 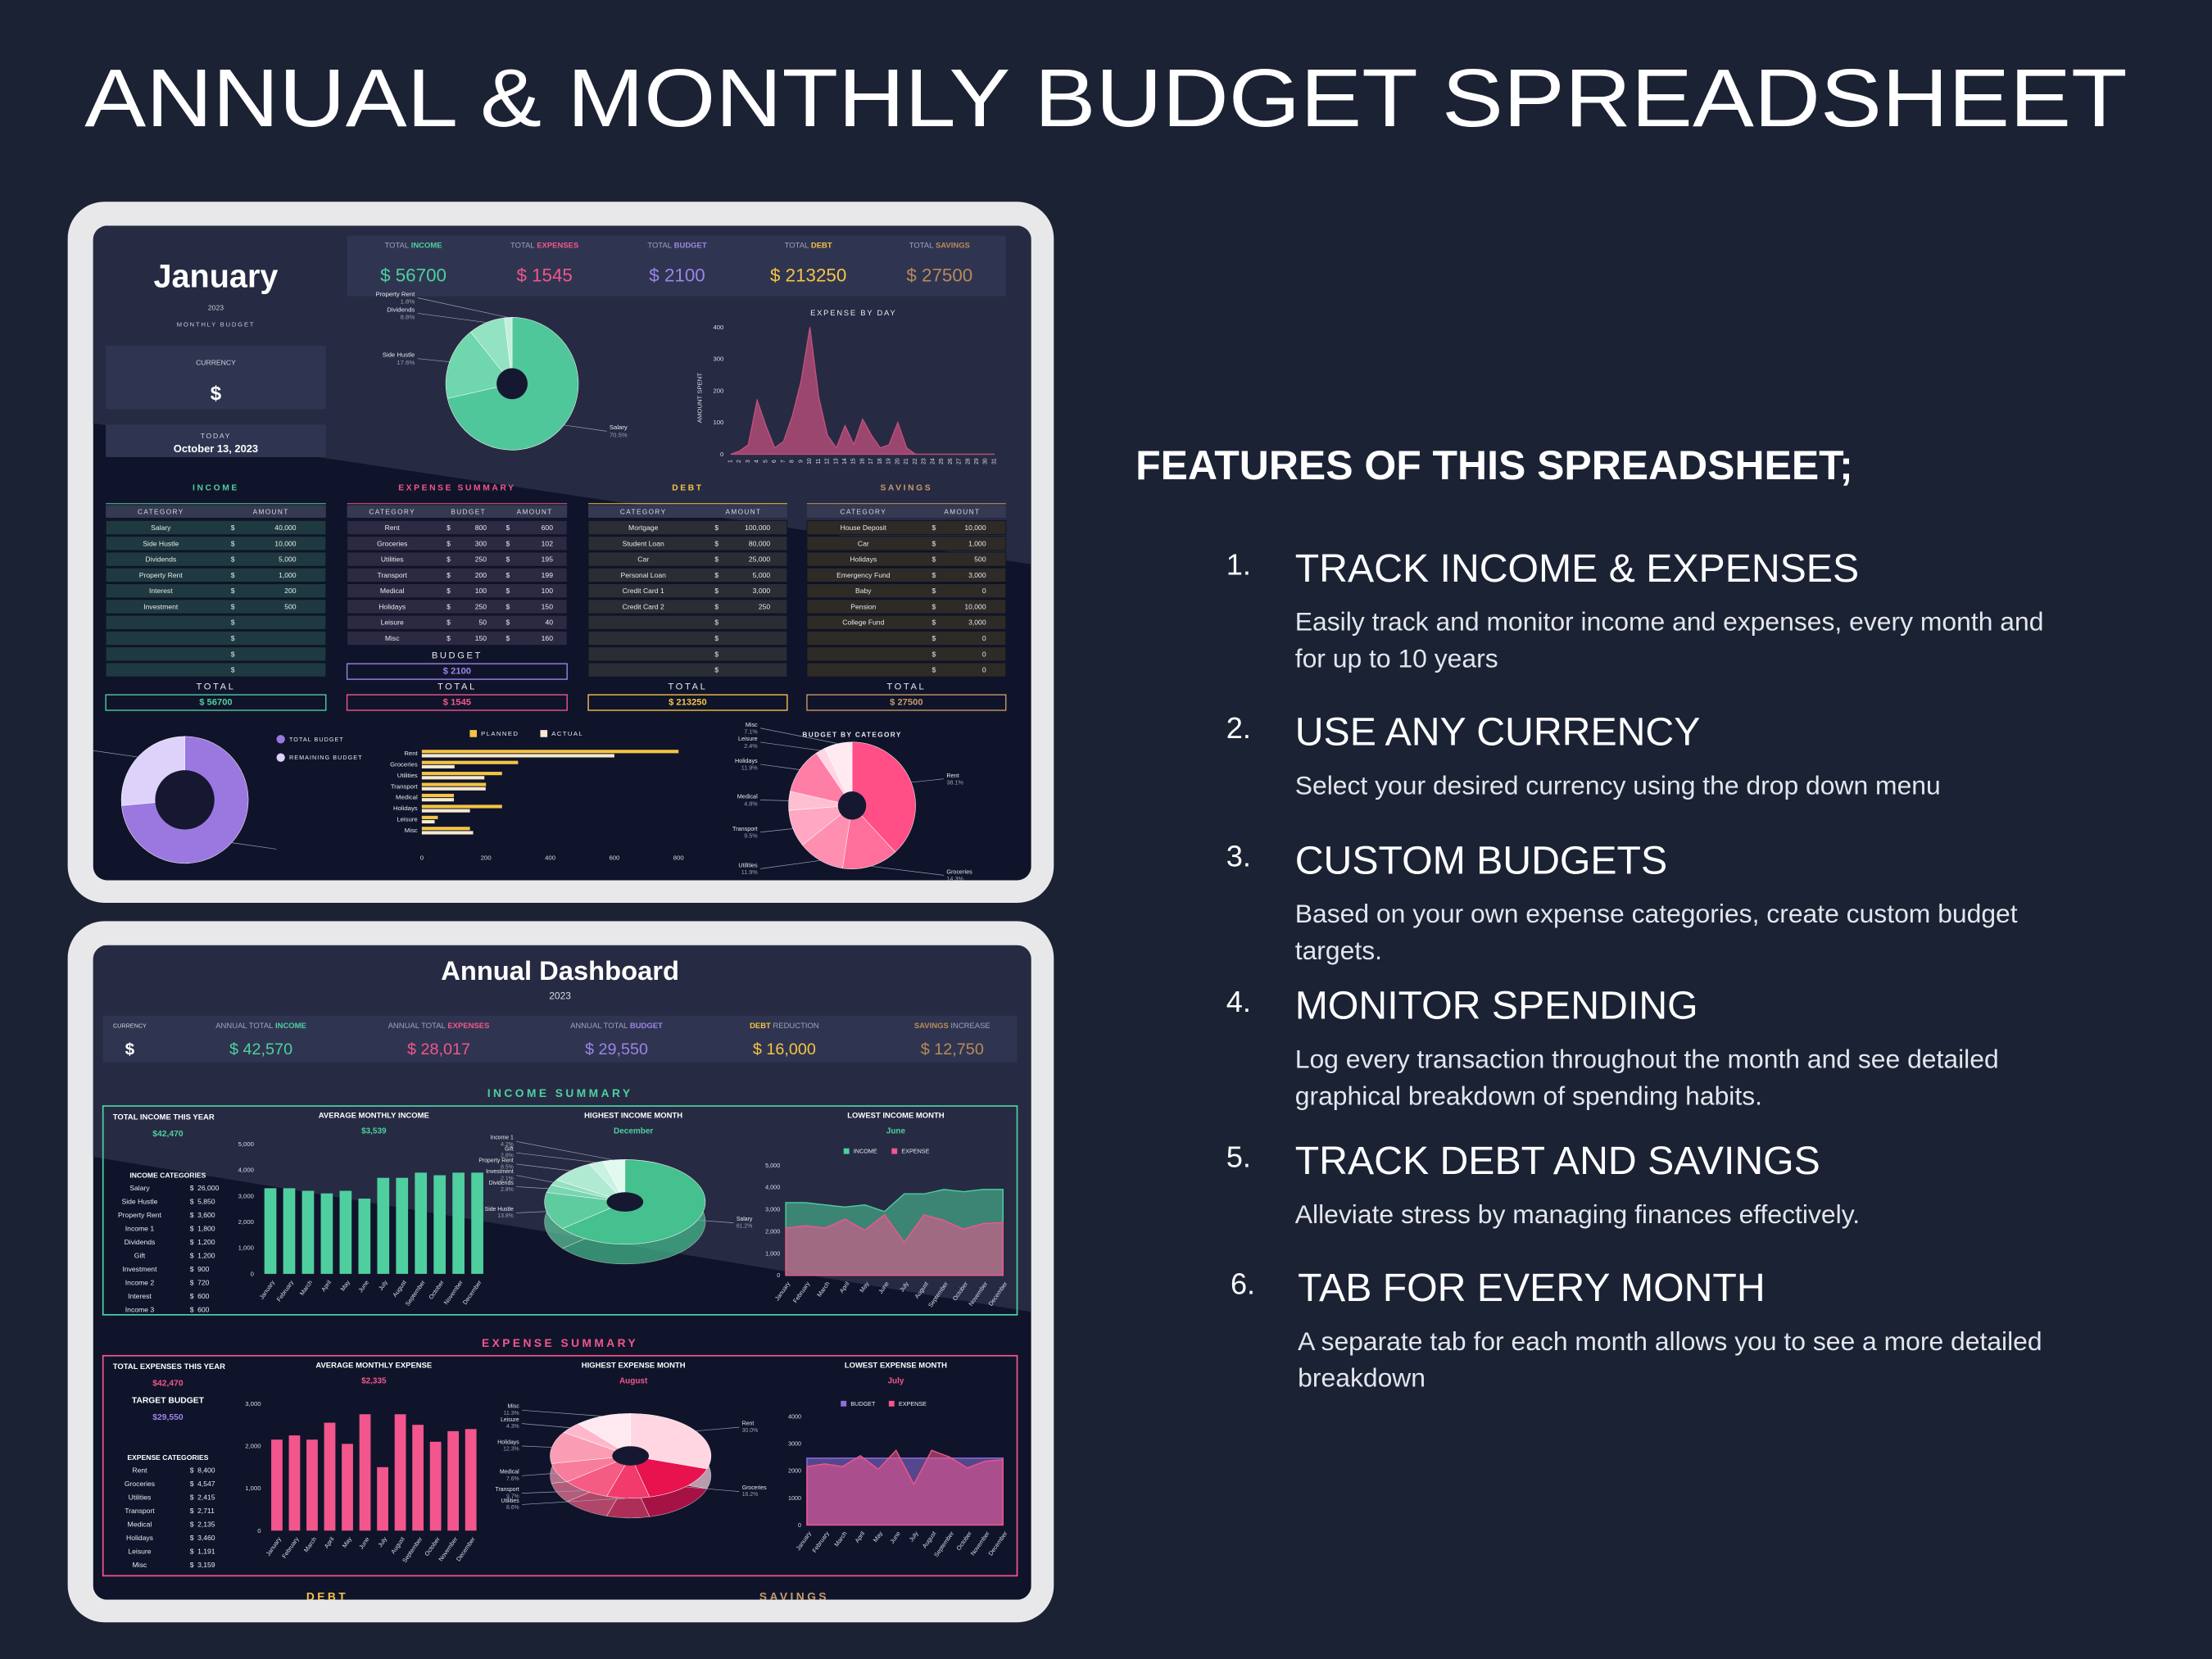 What do you see at coordinates (604, 1435) in the screenshot?
I see `pie-slice` at bounding box center [604, 1435].